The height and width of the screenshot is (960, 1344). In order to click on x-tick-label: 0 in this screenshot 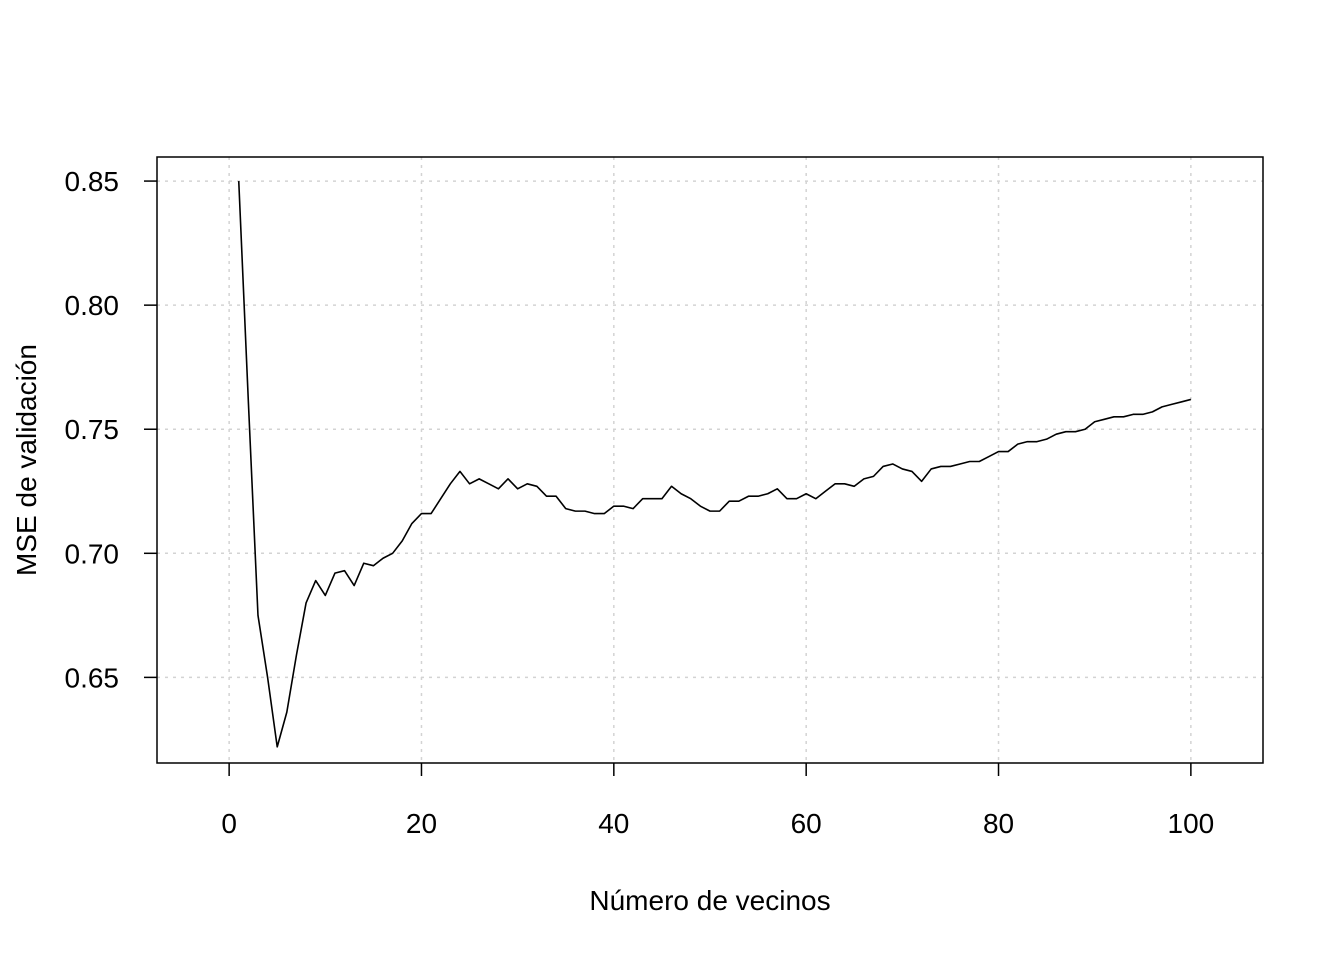, I will do `click(229, 823)`.